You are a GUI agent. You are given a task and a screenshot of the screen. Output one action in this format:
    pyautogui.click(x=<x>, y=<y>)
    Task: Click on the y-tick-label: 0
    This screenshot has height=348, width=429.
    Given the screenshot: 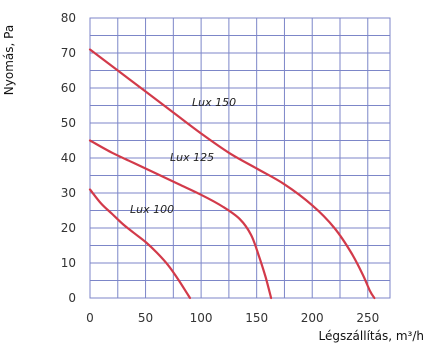 What is the action you would take?
    pyautogui.click(x=72, y=298)
    